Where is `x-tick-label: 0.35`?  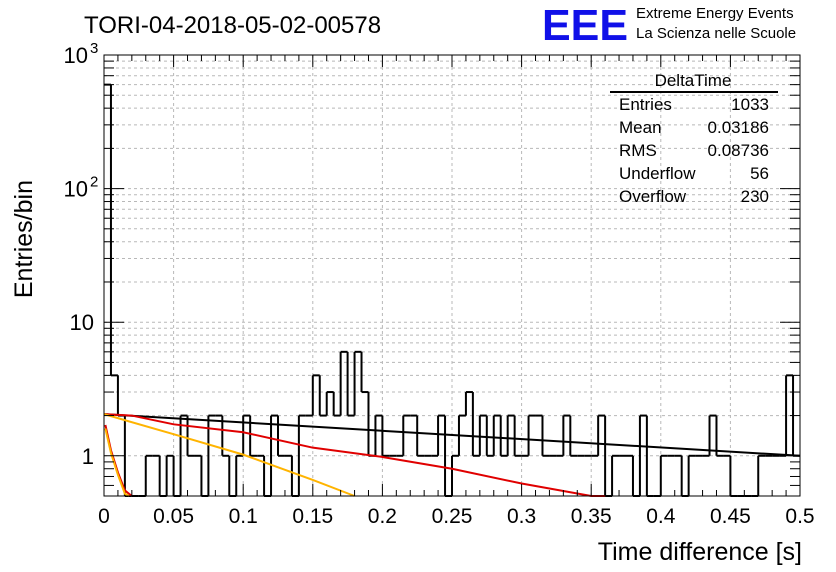 x-tick-label: 0.35 is located at coordinates (591, 516).